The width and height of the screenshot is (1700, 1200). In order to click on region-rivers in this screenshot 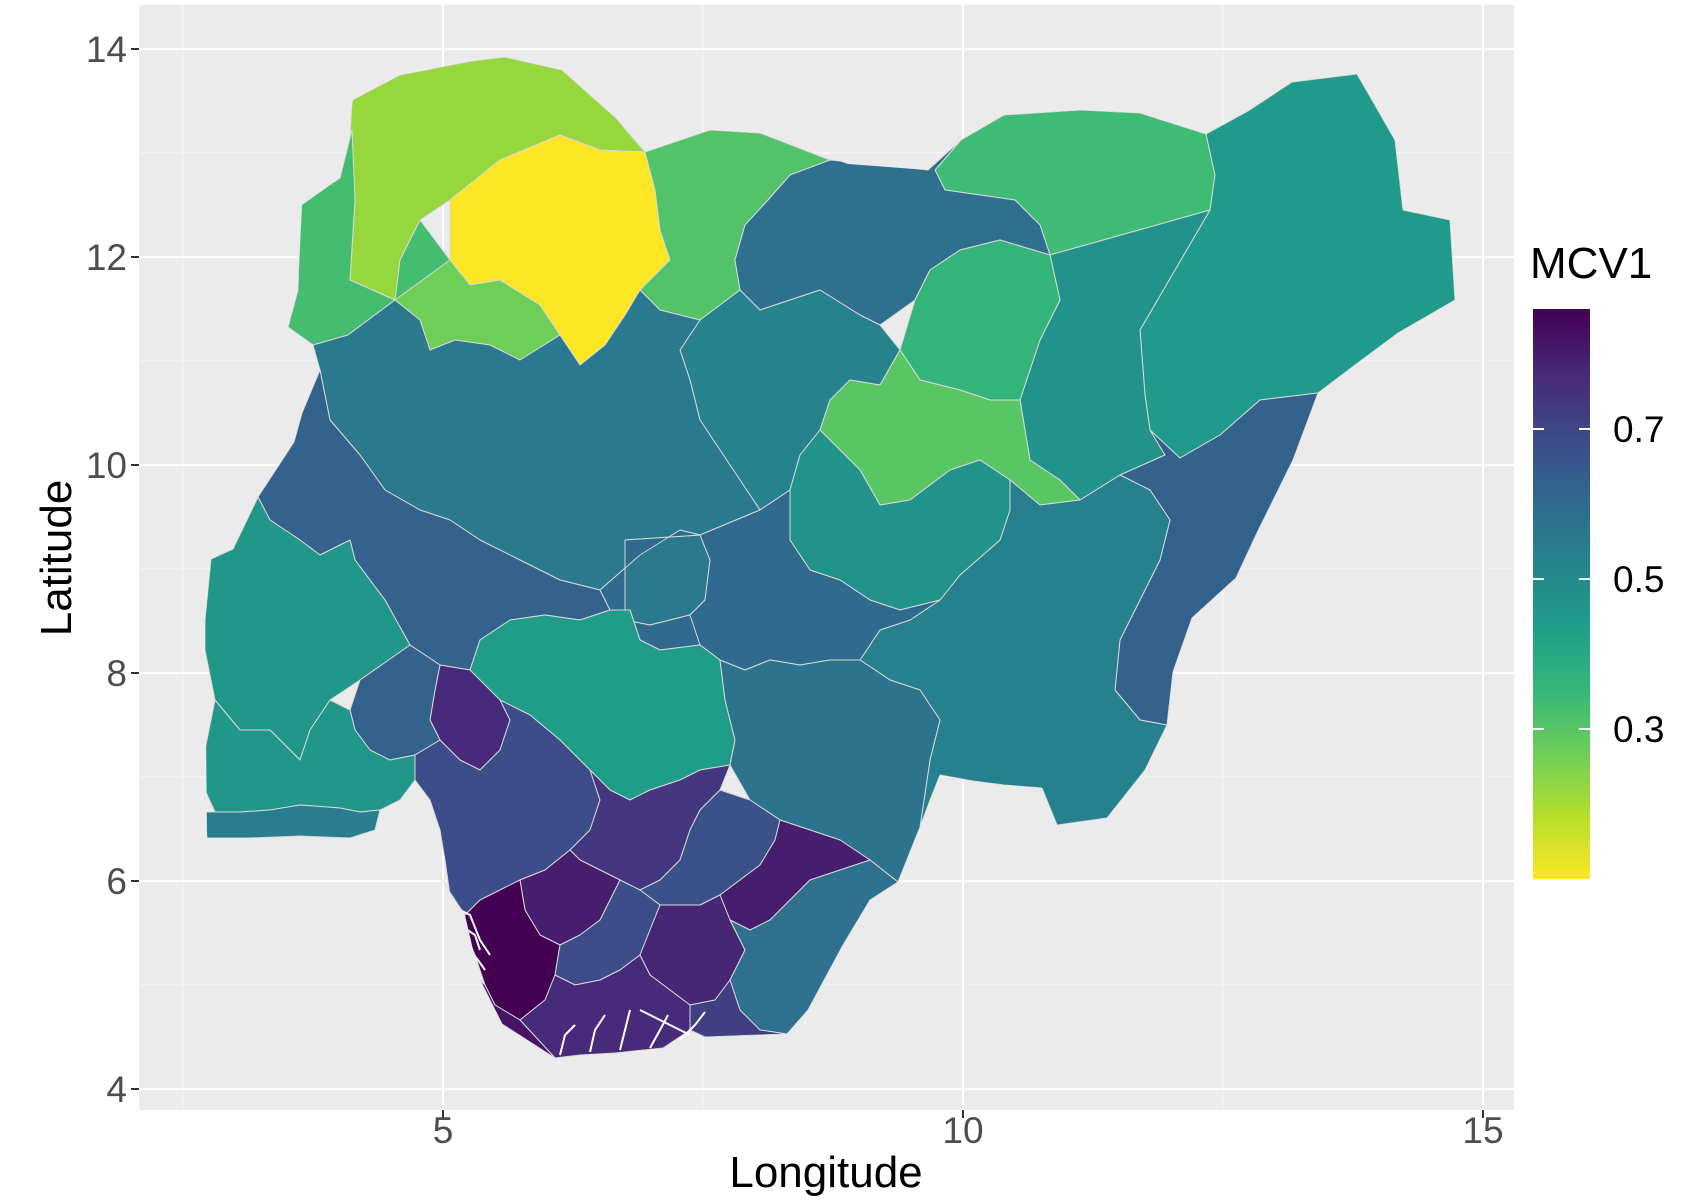, I will do `click(605, 1006)`.